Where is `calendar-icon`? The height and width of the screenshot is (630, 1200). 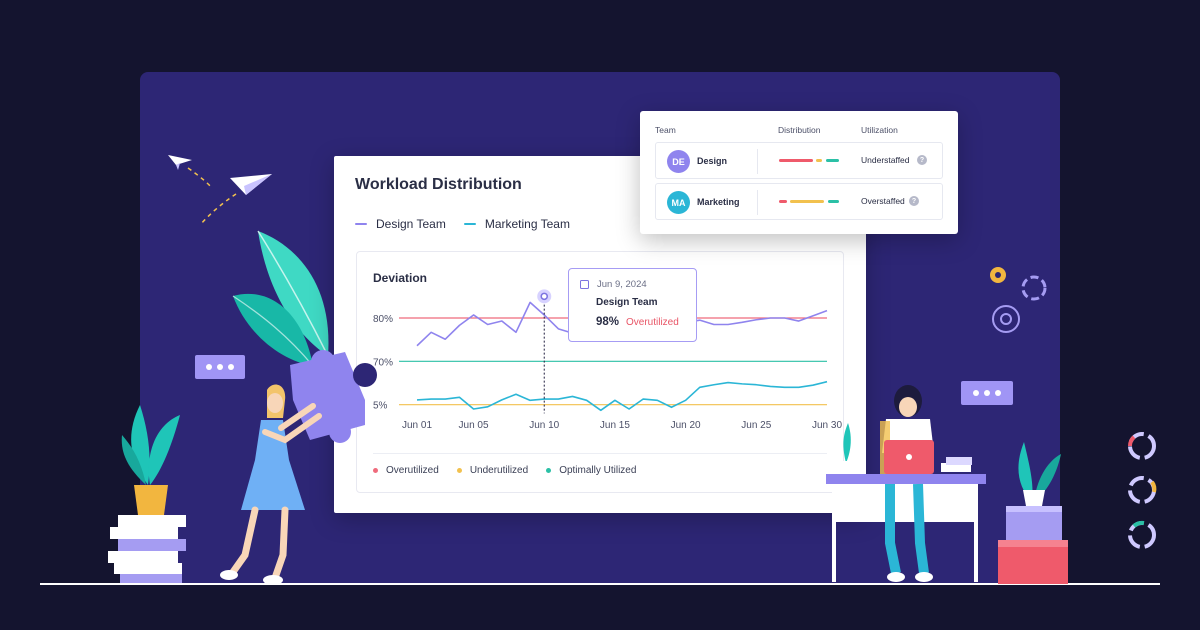
calendar-icon is located at coordinates (584, 284).